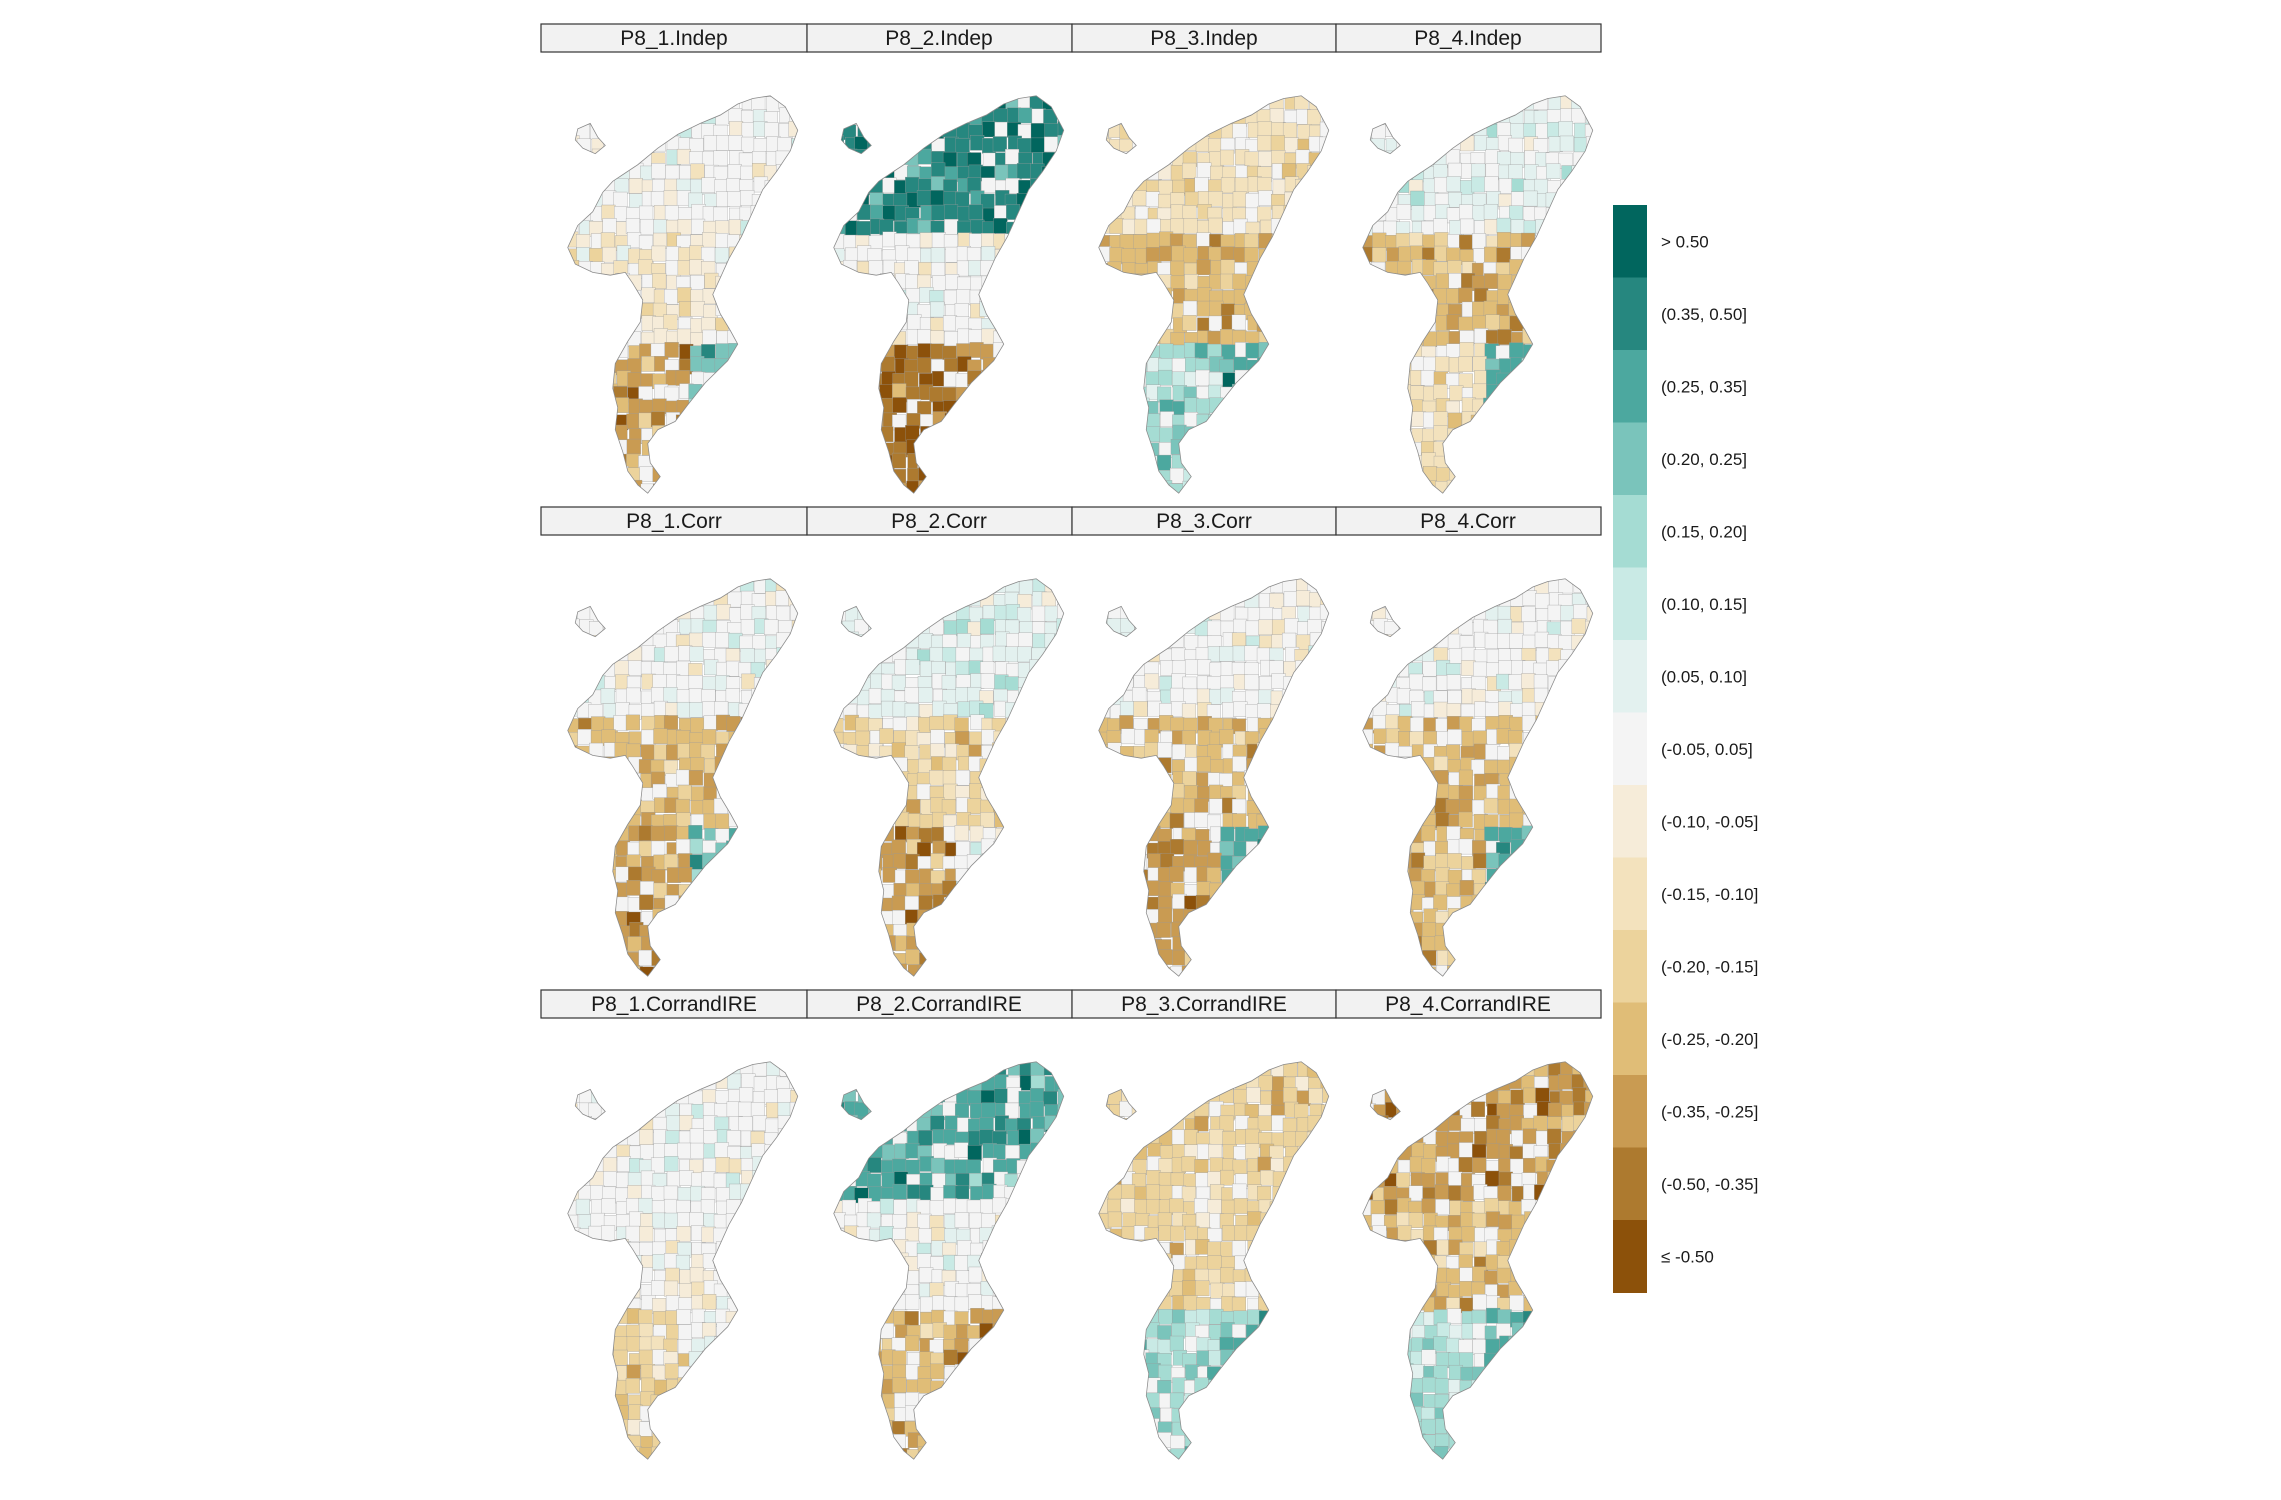 The image size is (2281, 1500). Describe the element at coordinates (939, 1004) in the screenshot. I see `facet-title: P8_2.CorrandIRE` at that location.